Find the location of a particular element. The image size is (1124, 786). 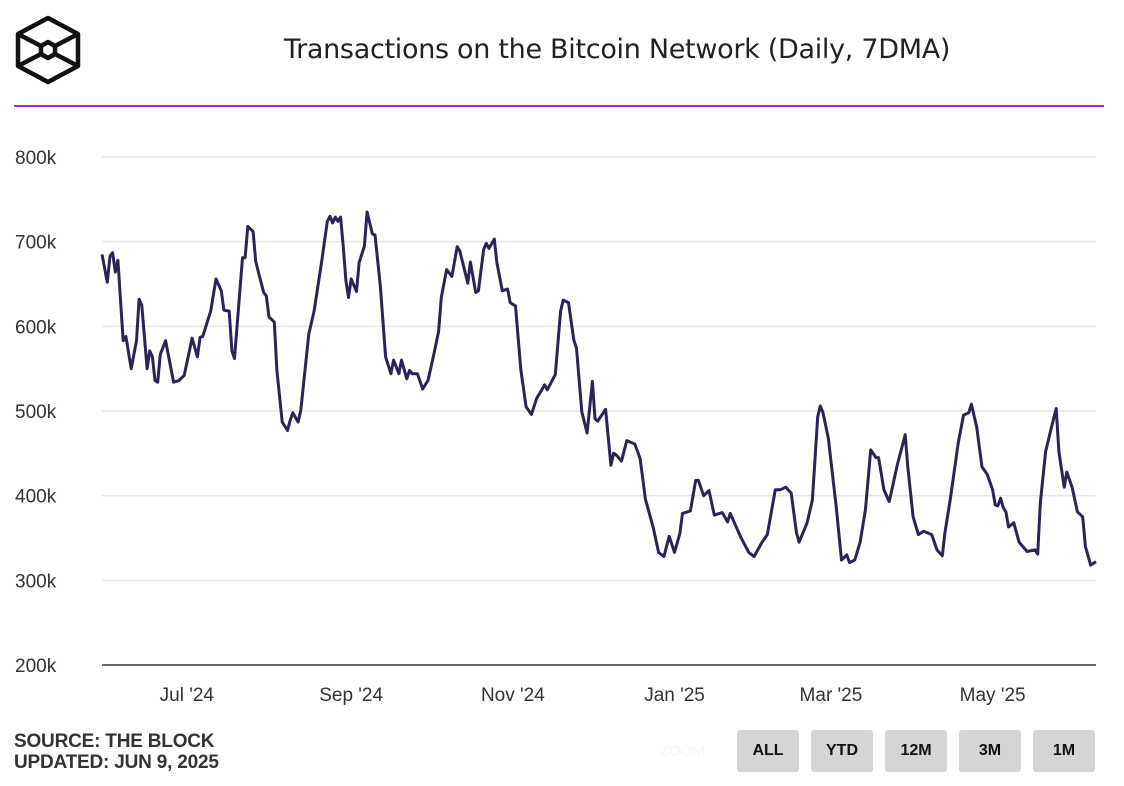

x-tick-label: Sep '24 is located at coordinates (351, 695).